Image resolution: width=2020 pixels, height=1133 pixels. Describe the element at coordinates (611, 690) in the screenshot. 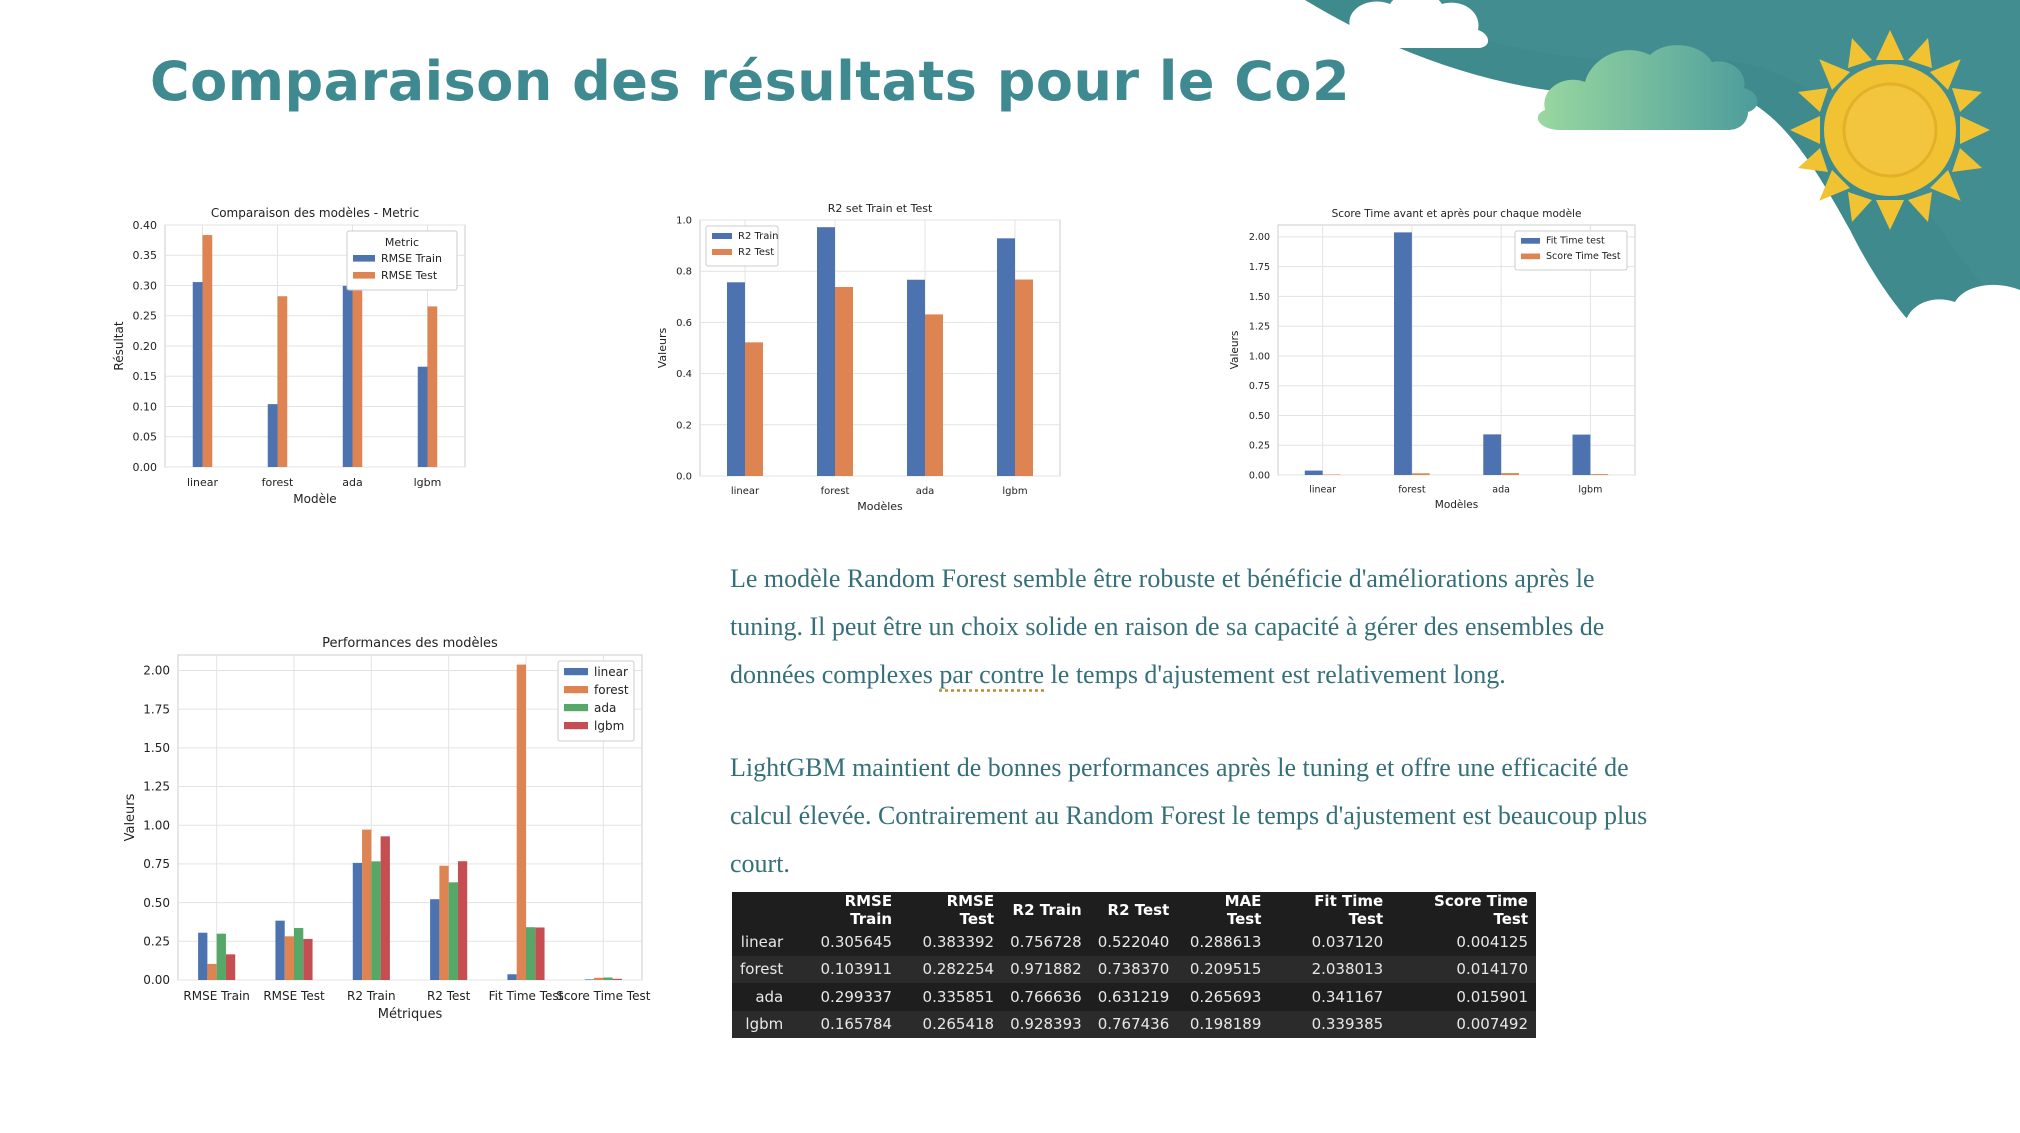

I see `legend-label: forest` at that location.